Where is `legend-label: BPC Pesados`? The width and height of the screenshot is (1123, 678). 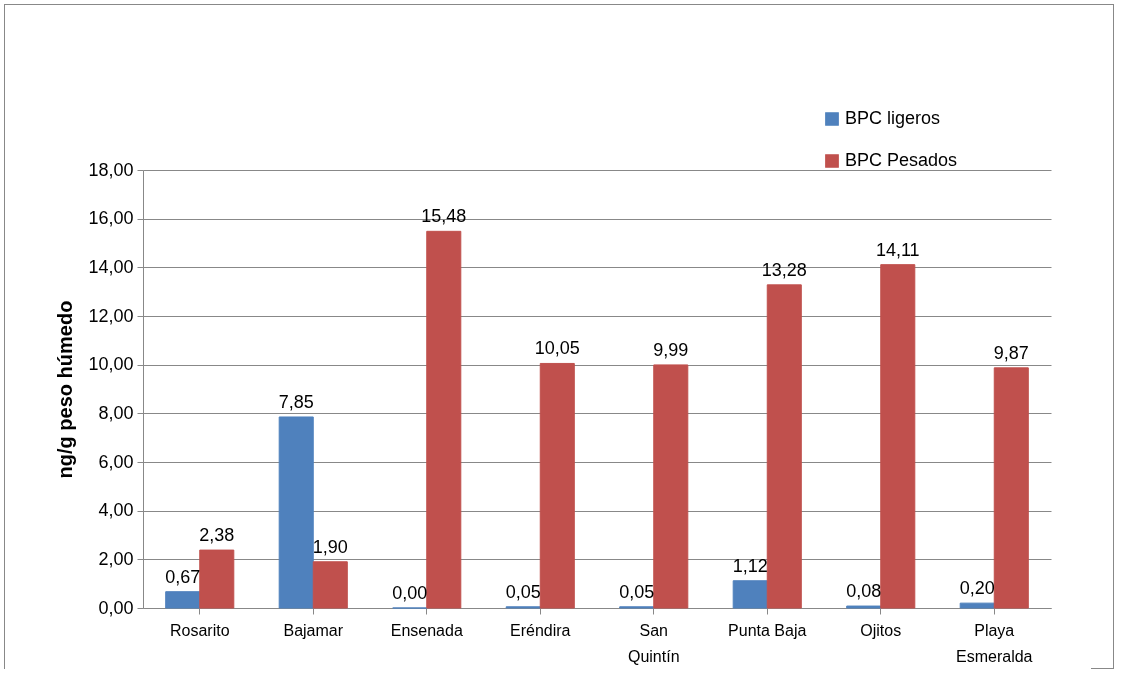 legend-label: BPC Pesados is located at coordinates (901, 160).